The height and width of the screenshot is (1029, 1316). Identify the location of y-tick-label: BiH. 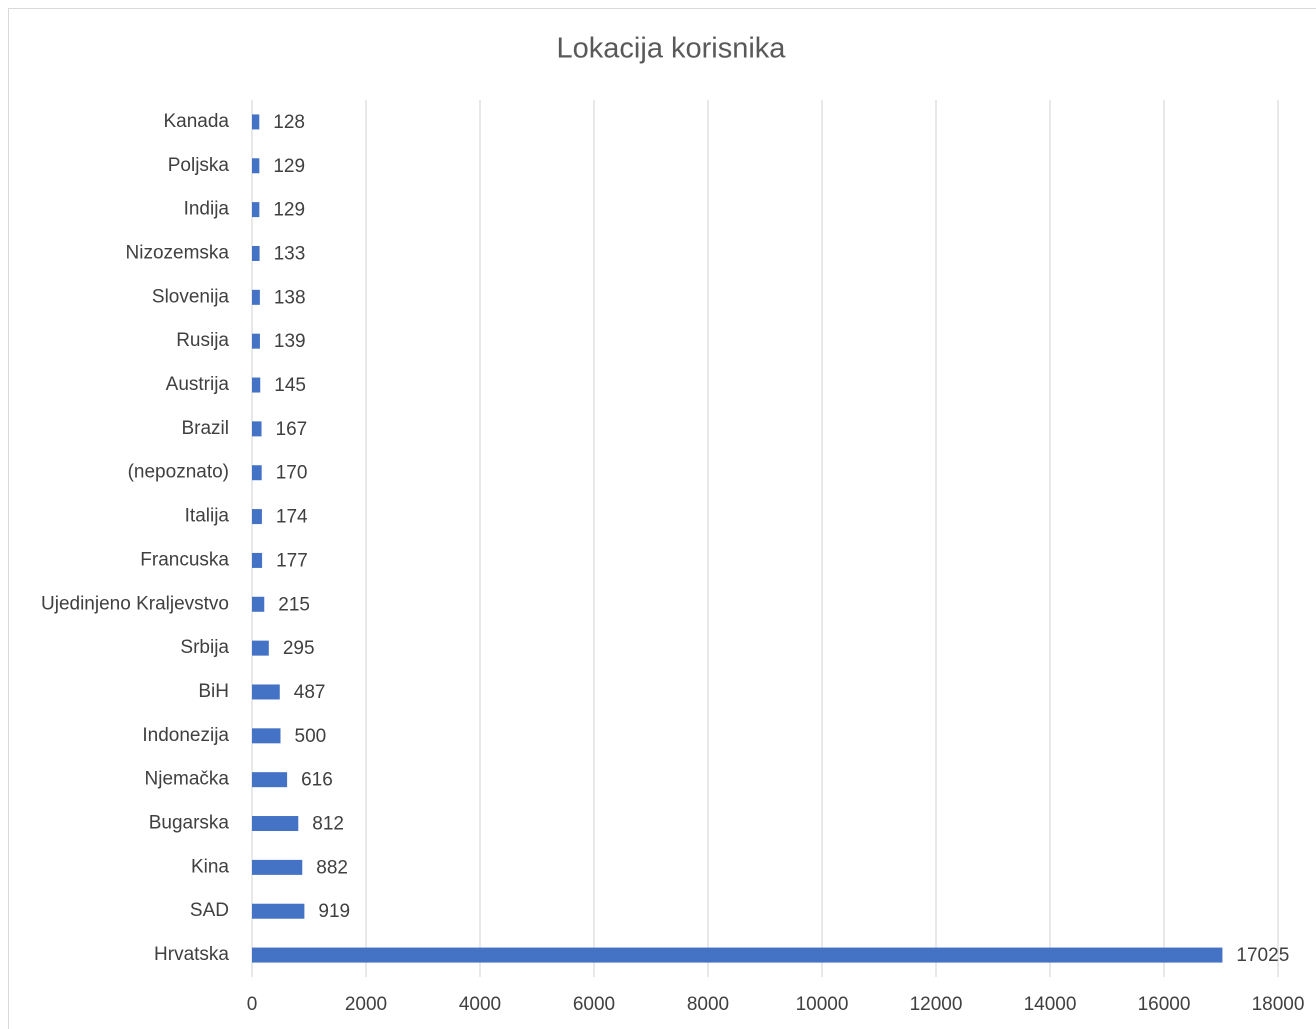
(213, 691).